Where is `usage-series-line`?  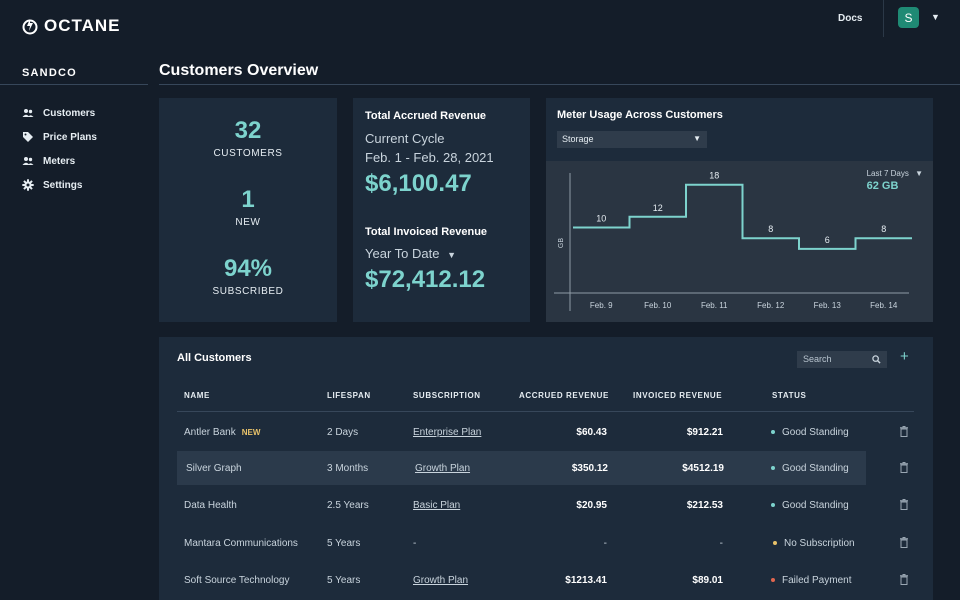 usage-series-line is located at coordinates (742, 216).